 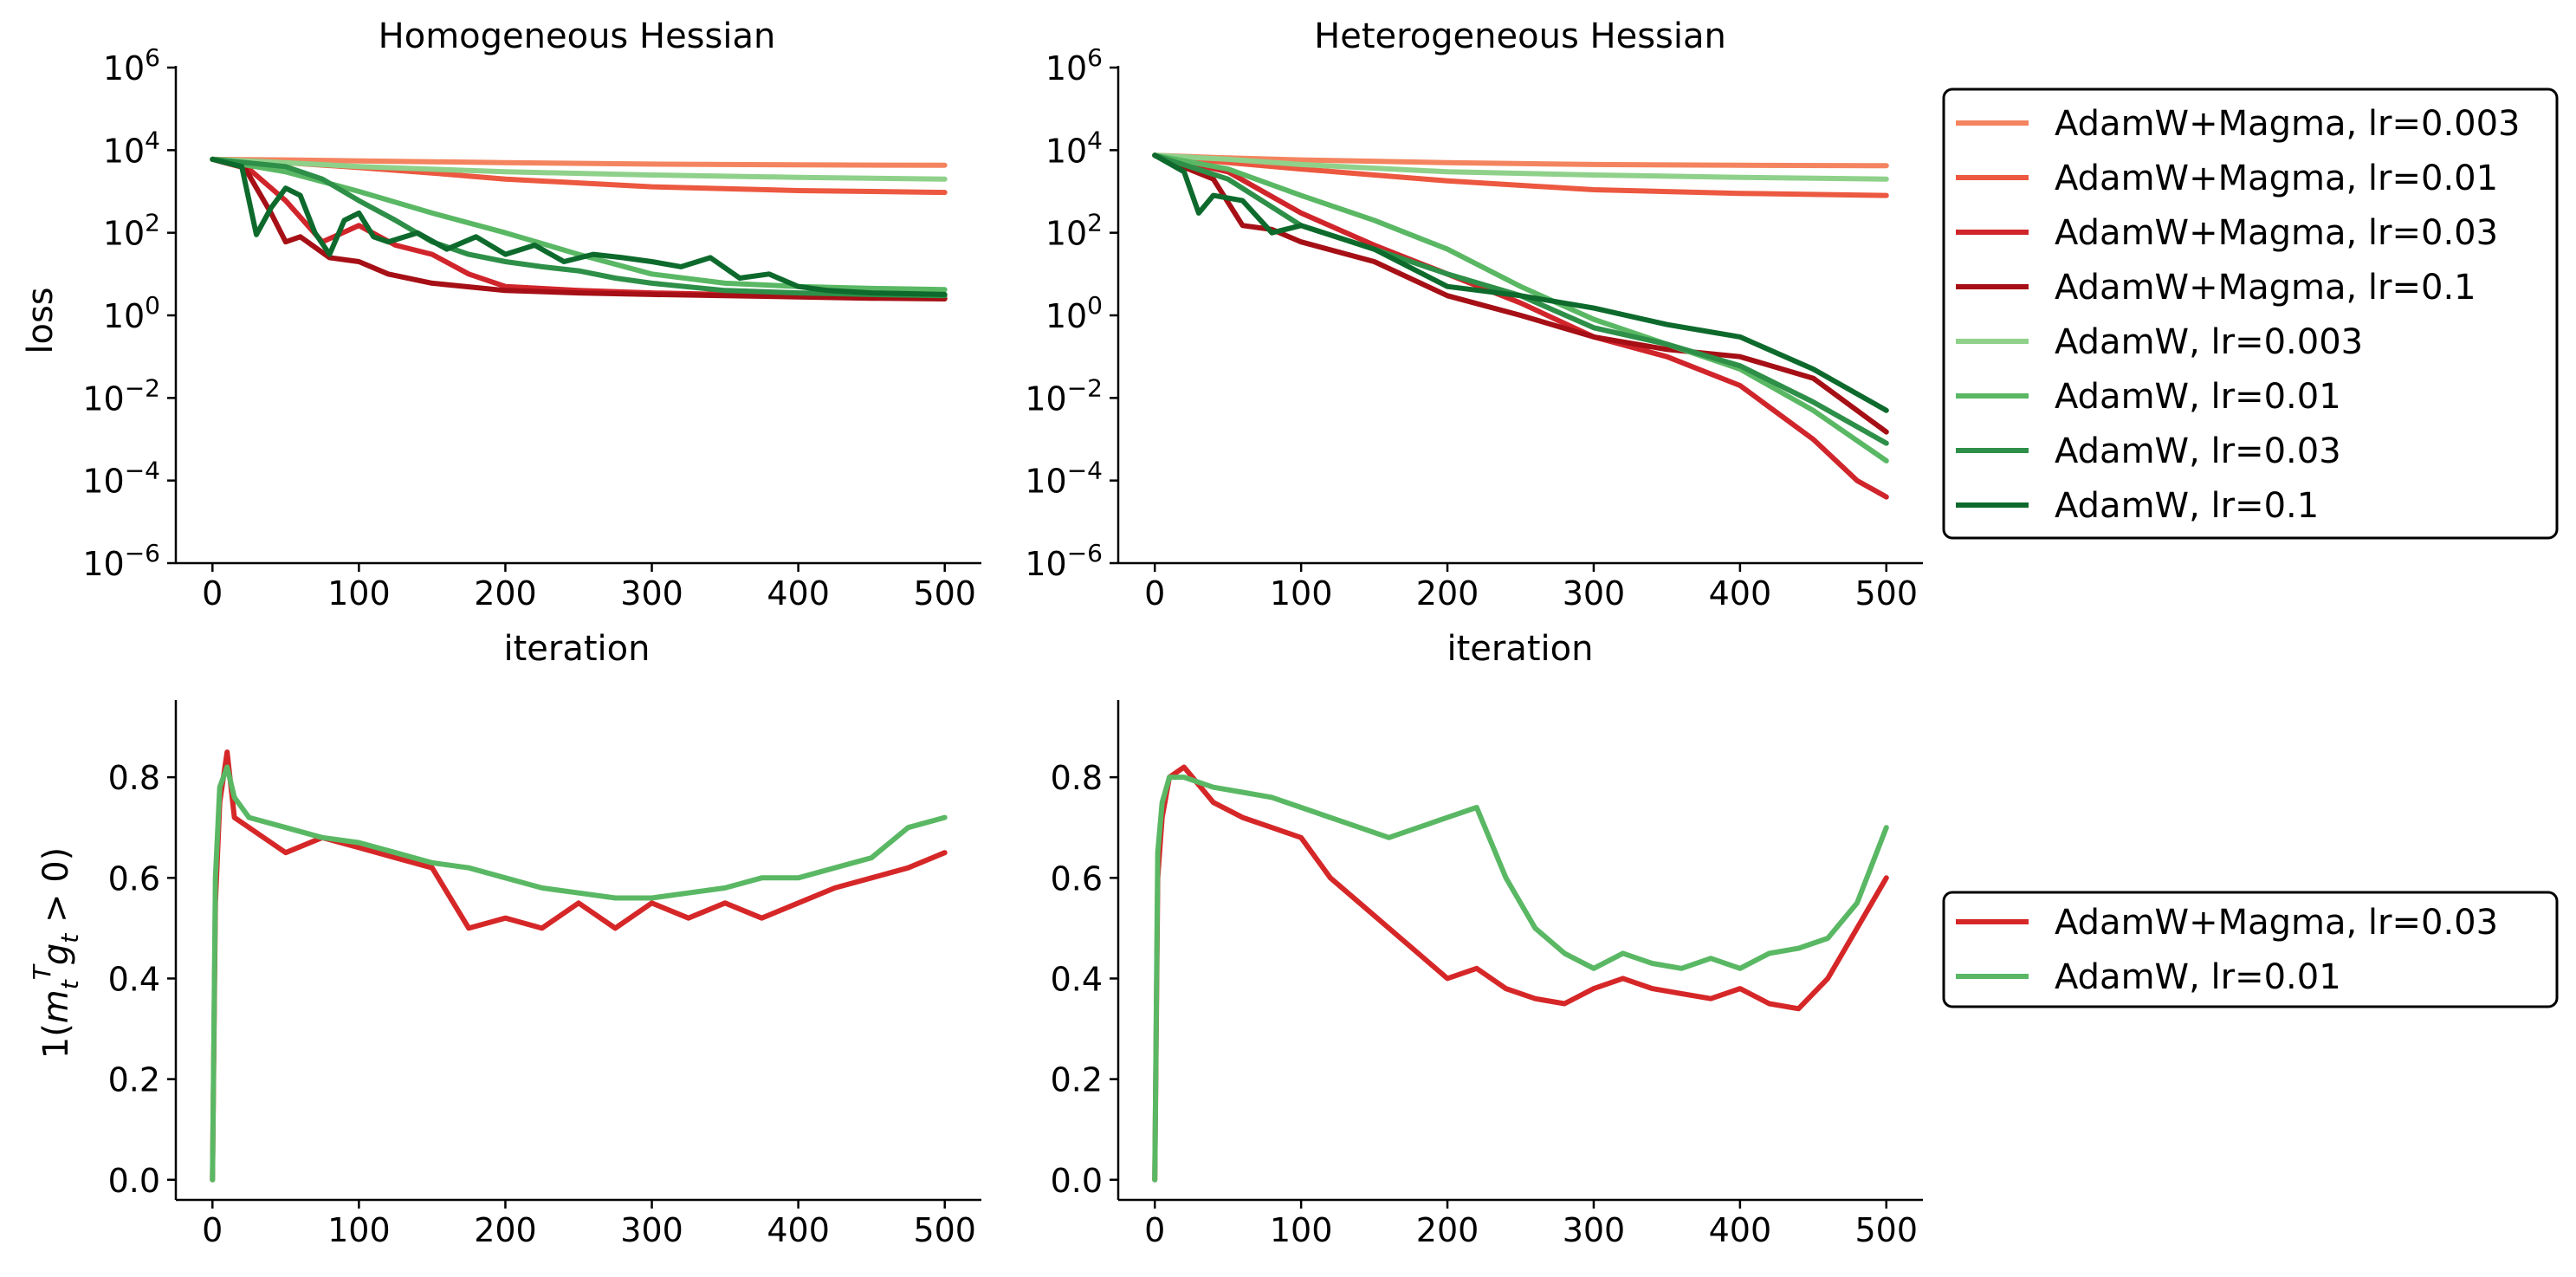 I want to click on heterogeneous-alignment-panel: 0 100 200 300 400 500 0.0 0.2 0.4 0.6 0.8, so click(x=1487, y=974).